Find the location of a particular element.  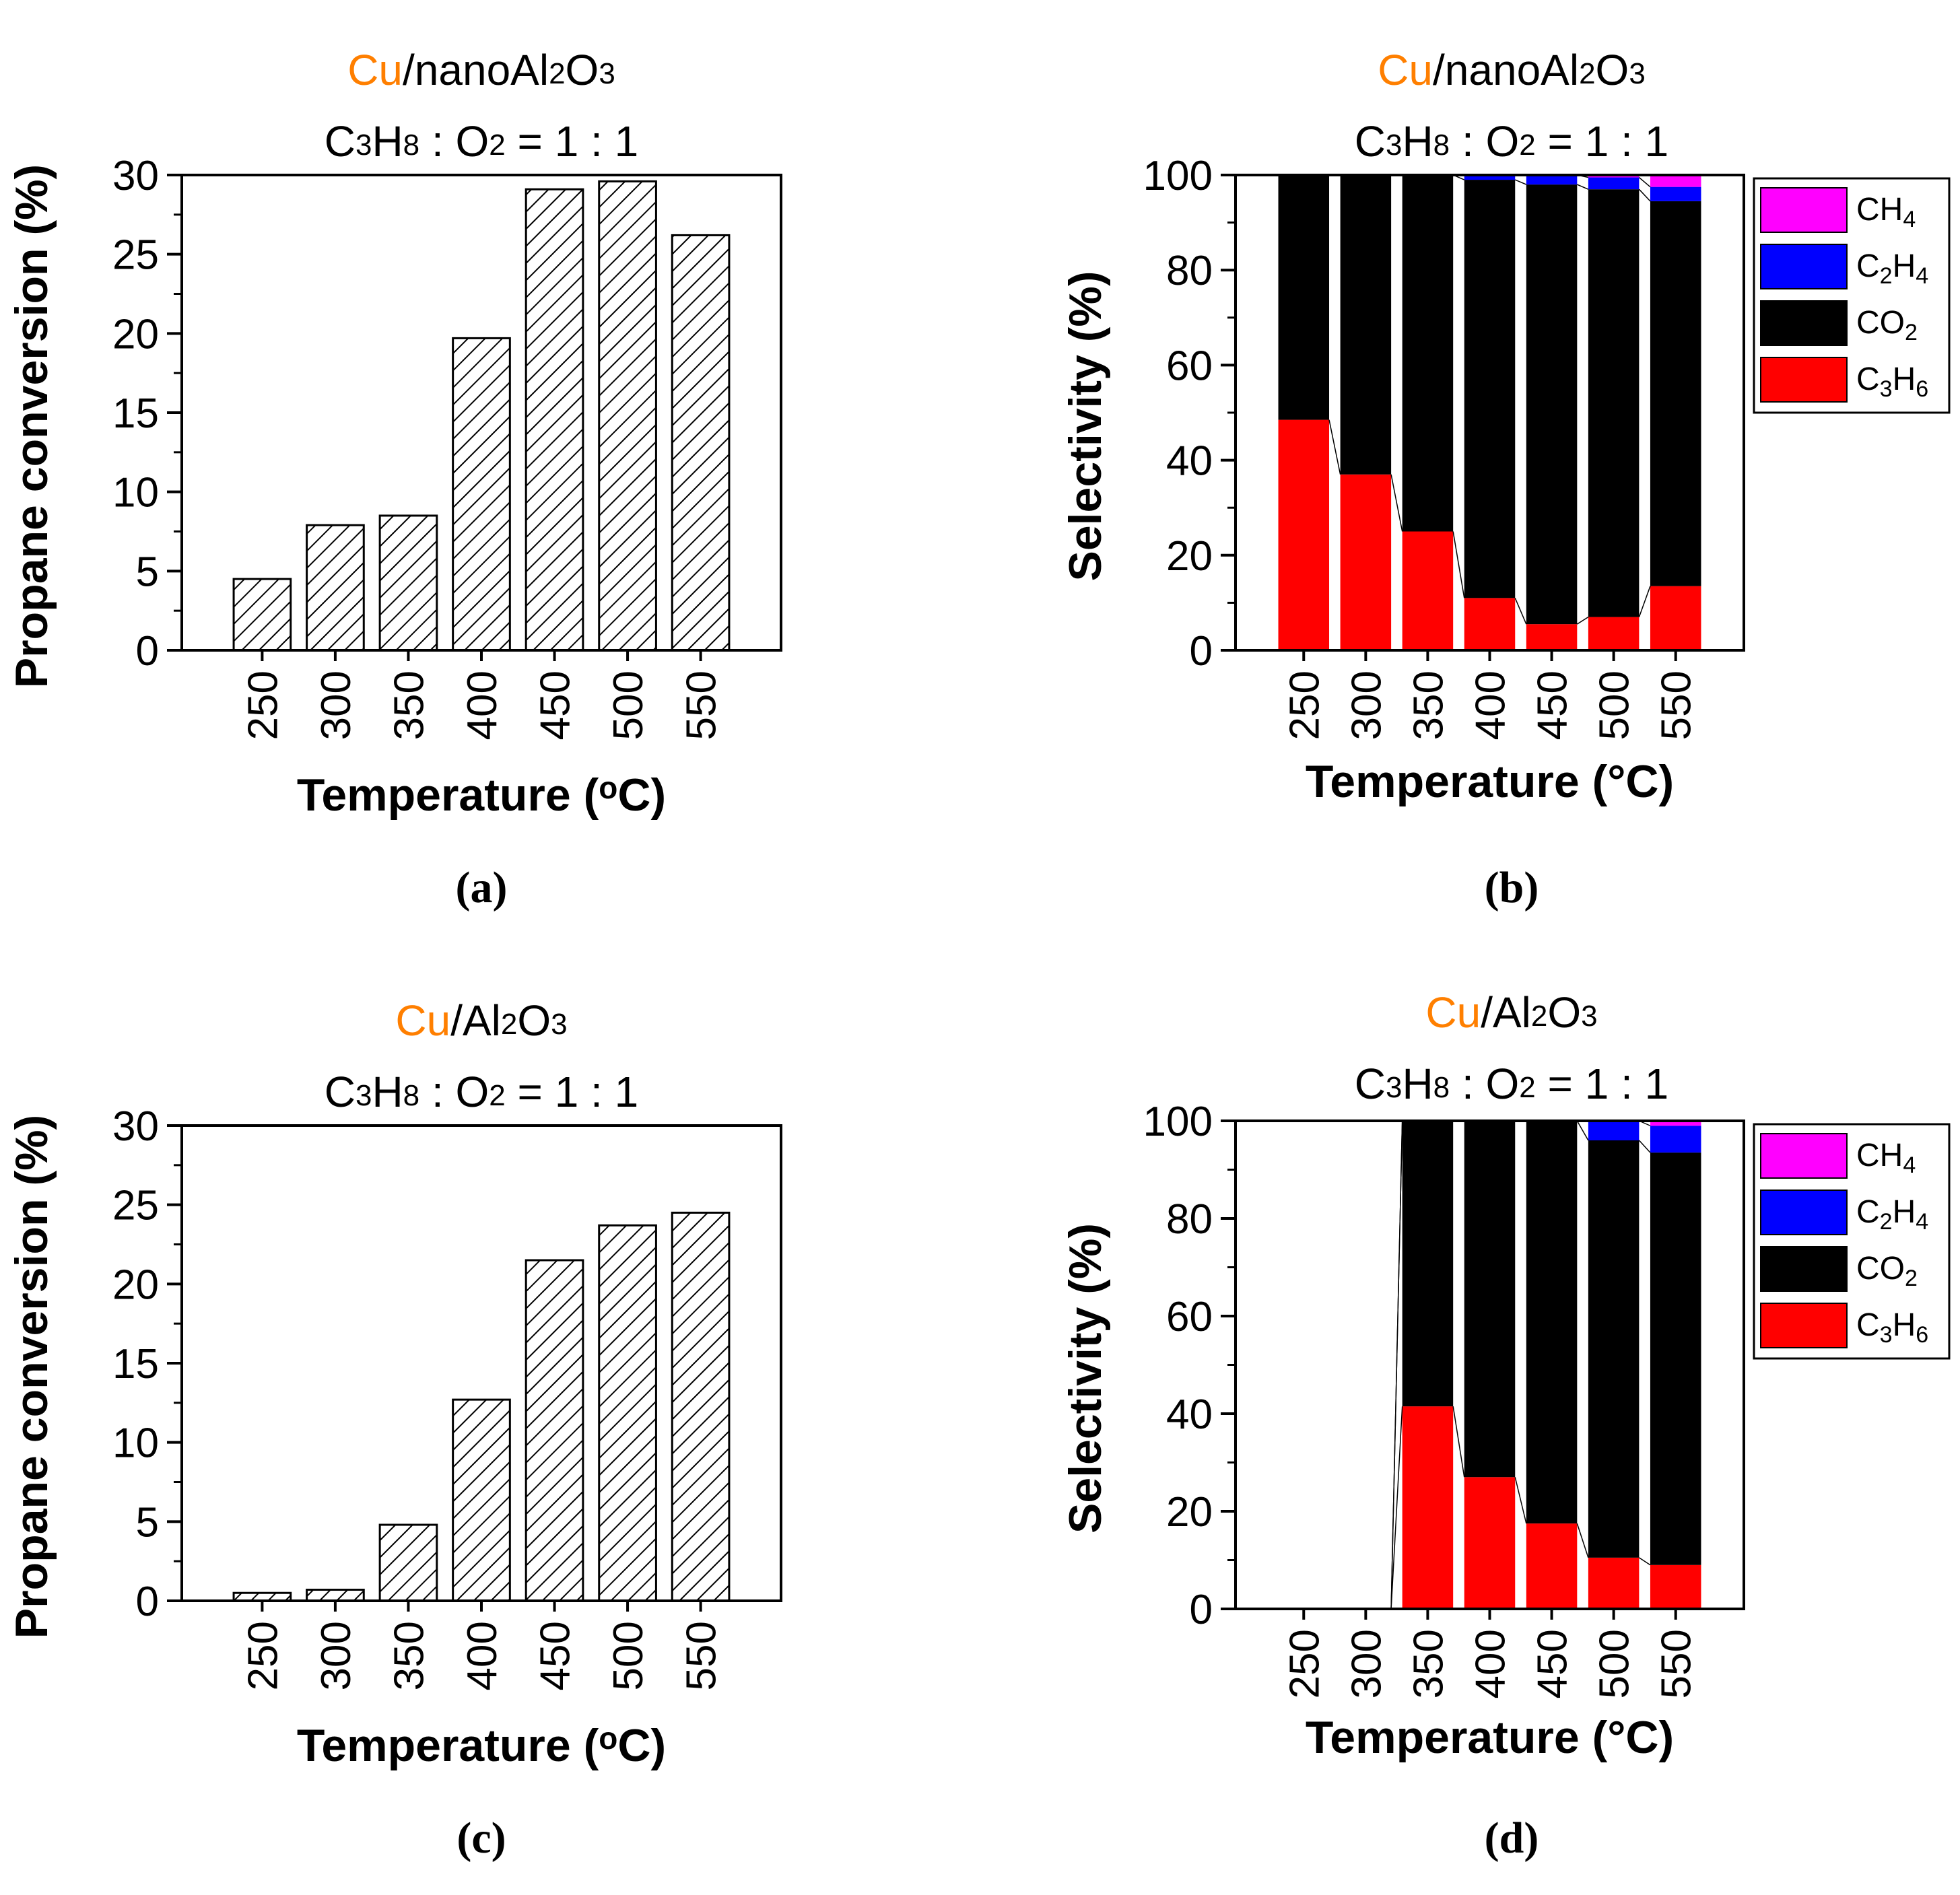

x-tick-label: 250 is located at coordinates (1305, 705).